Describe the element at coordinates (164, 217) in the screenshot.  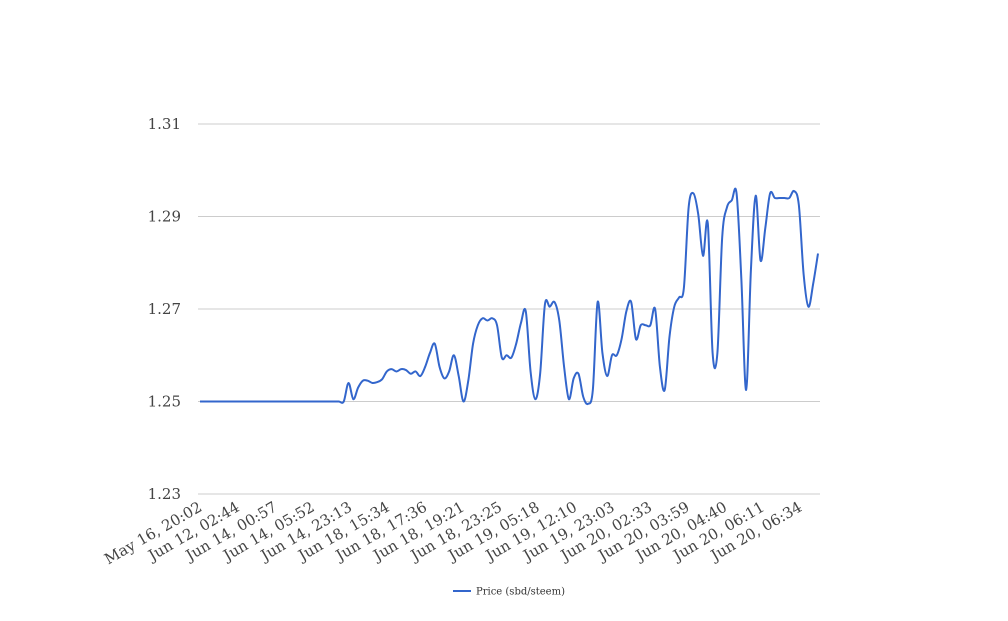
I see `y-tick-label: 1.29` at that location.